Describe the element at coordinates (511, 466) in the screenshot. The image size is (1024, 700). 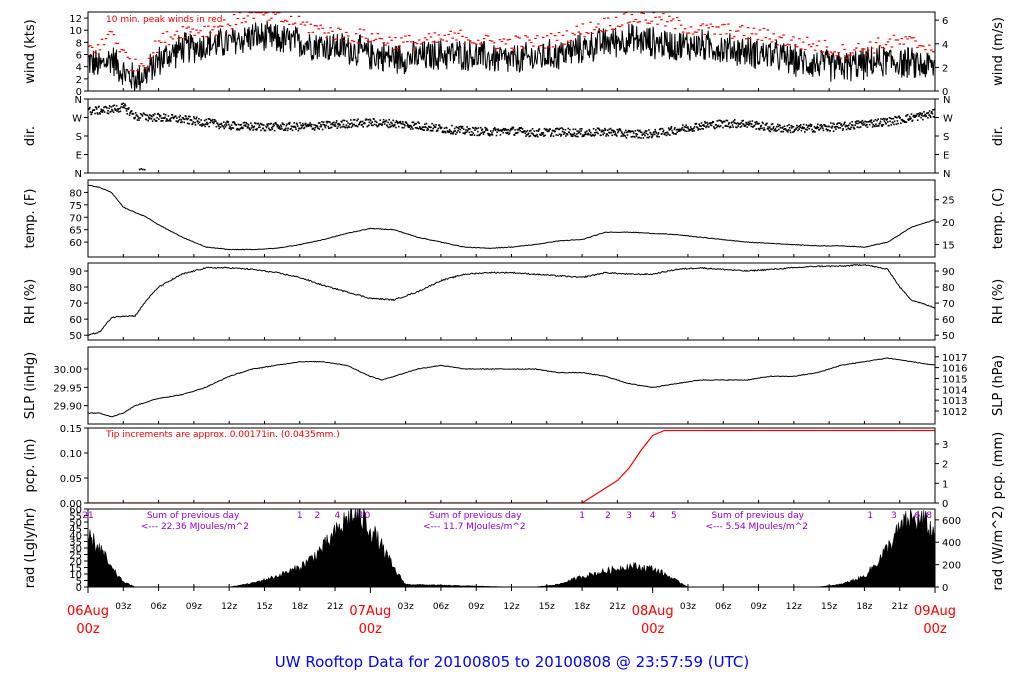
I see `panel-data-pcp` at that location.